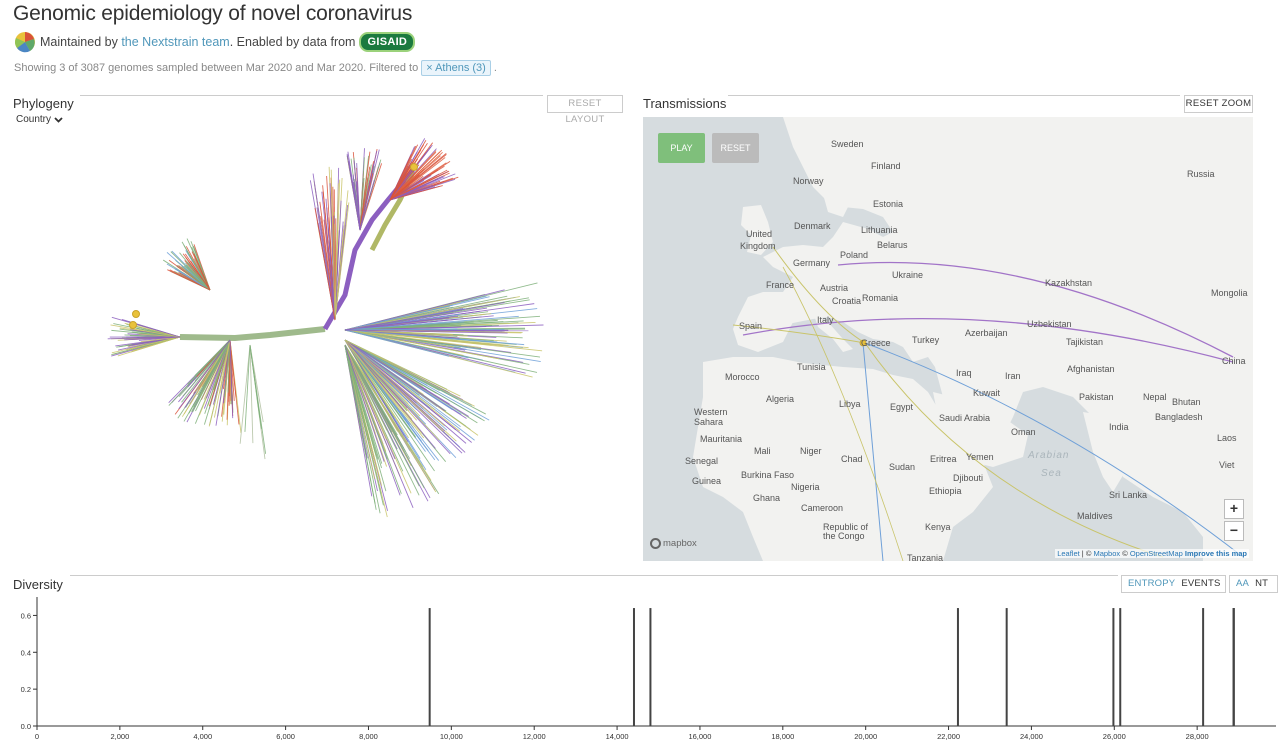 The height and width of the screenshot is (754, 1280). Describe the element at coordinates (39, 119) in the screenshot. I see `color-by-select: Country` at that location.